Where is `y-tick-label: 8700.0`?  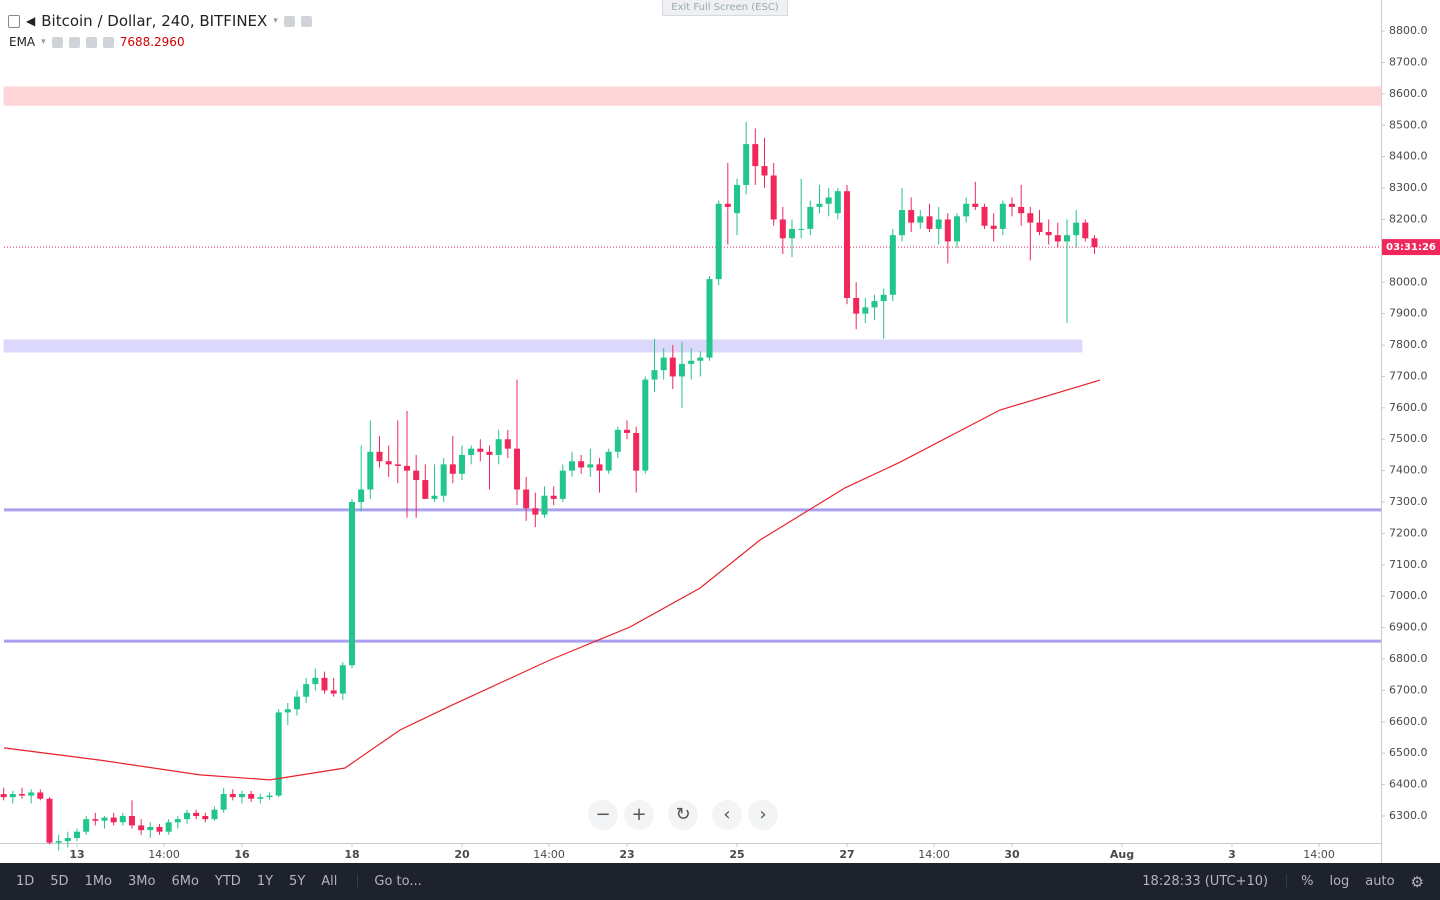 y-tick-label: 8700.0 is located at coordinates (1408, 61).